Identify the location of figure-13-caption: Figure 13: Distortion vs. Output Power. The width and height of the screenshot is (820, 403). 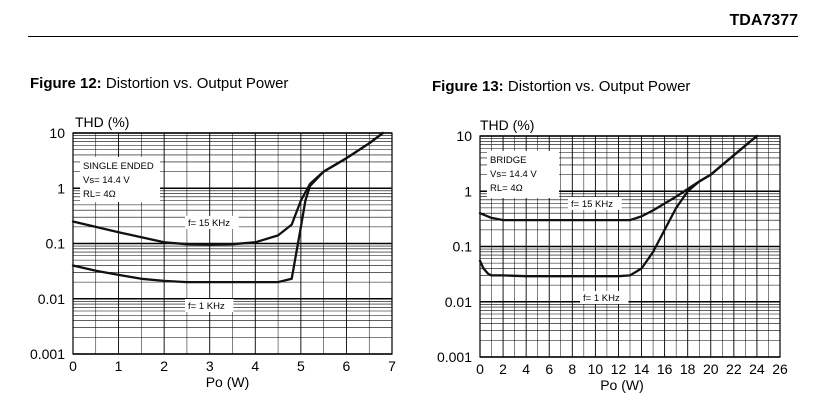
(561, 86).